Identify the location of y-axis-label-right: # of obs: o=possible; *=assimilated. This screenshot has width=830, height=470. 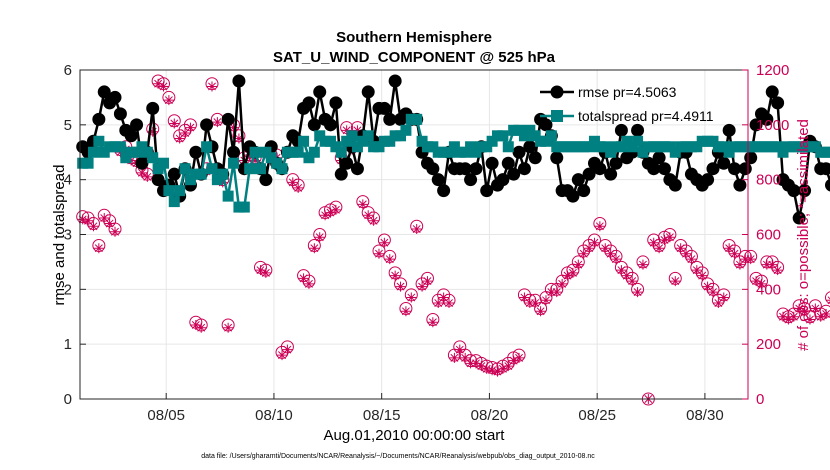
(803, 235).